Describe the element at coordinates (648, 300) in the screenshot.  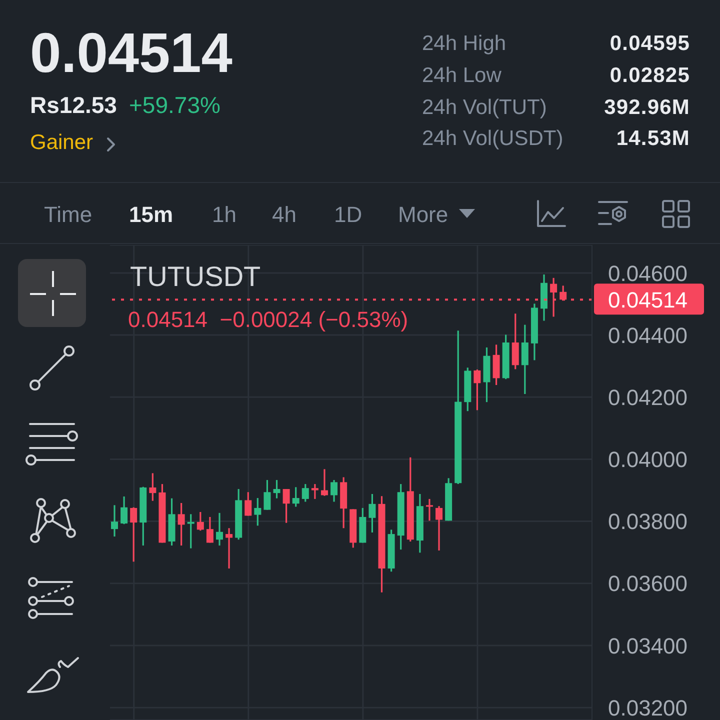
I see `ref-line-label: 0.04514` at that location.